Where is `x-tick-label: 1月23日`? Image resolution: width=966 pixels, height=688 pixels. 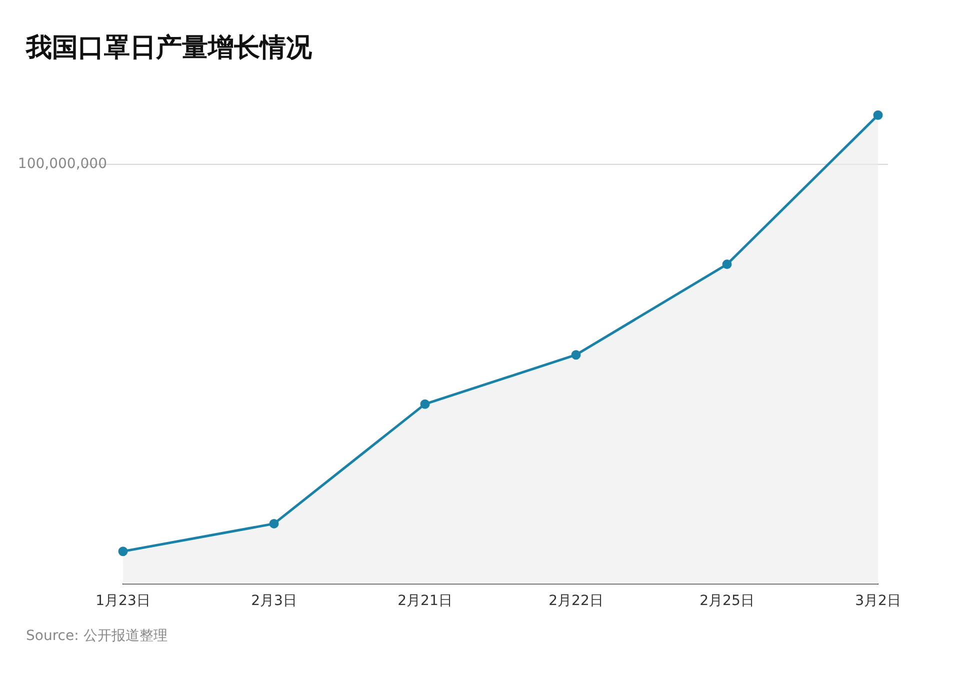
x-tick-label: 1月23日 is located at coordinates (123, 601).